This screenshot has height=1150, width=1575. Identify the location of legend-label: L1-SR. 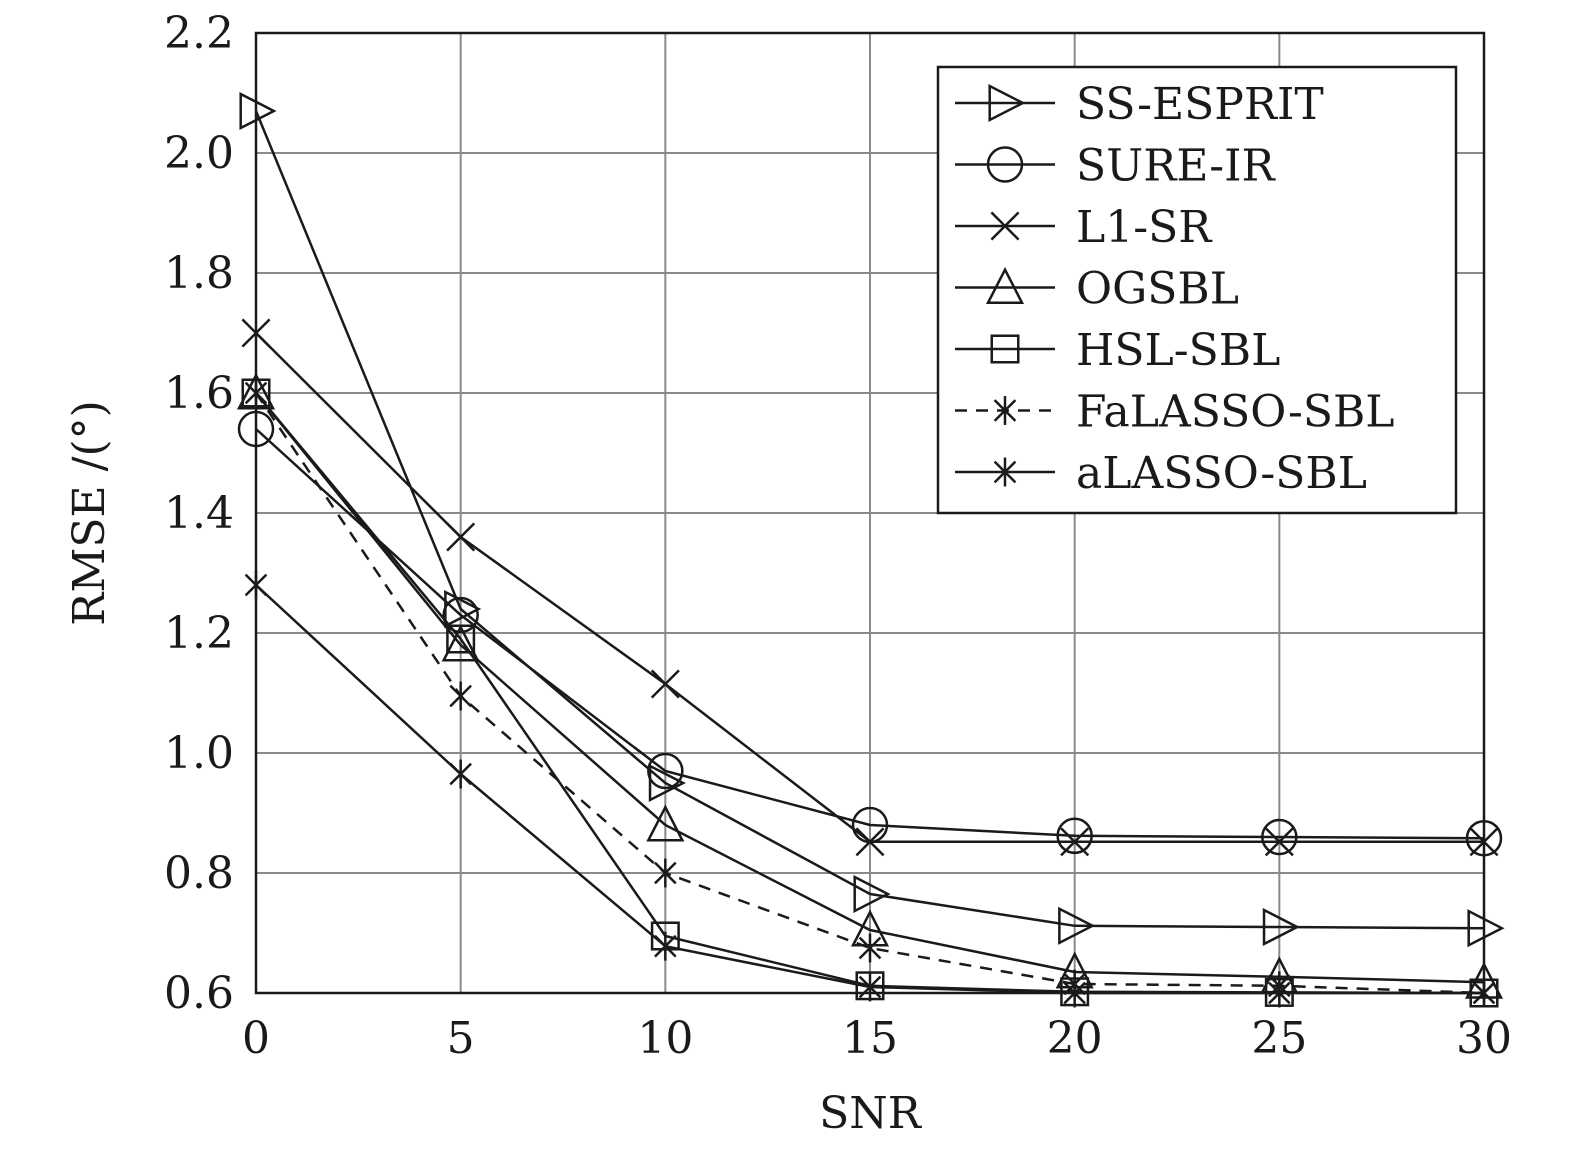
(1144, 227).